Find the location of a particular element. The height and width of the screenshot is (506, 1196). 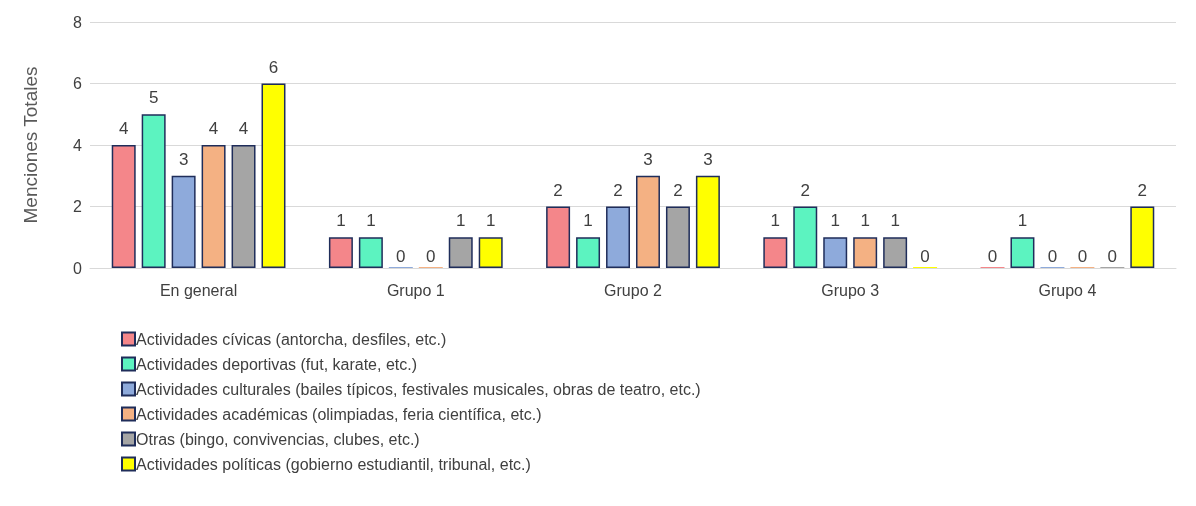

y-axis-title: Menciones Totales is located at coordinates (30, 145).